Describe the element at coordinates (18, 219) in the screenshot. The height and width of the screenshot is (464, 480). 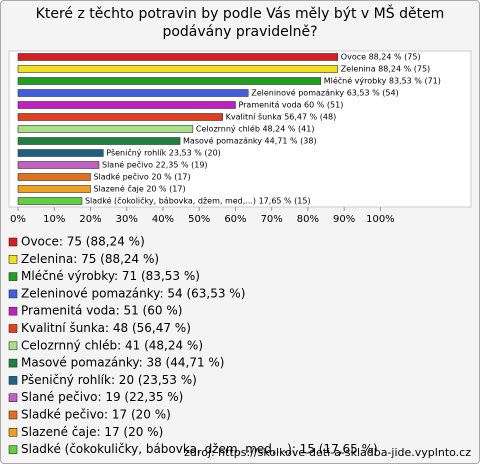
I see `x-tick-label: 0%` at that location.